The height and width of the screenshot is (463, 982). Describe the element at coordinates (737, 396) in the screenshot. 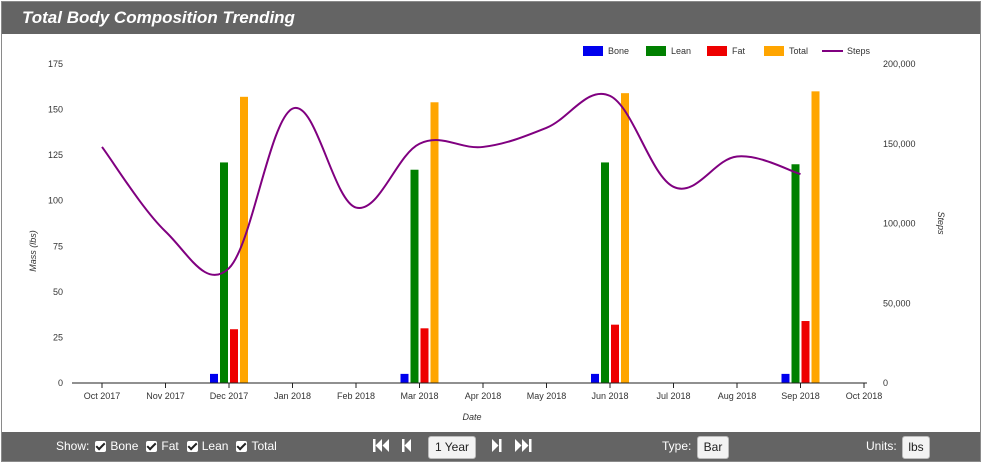

I see `x-tick-label: Aug 2018` at that location.